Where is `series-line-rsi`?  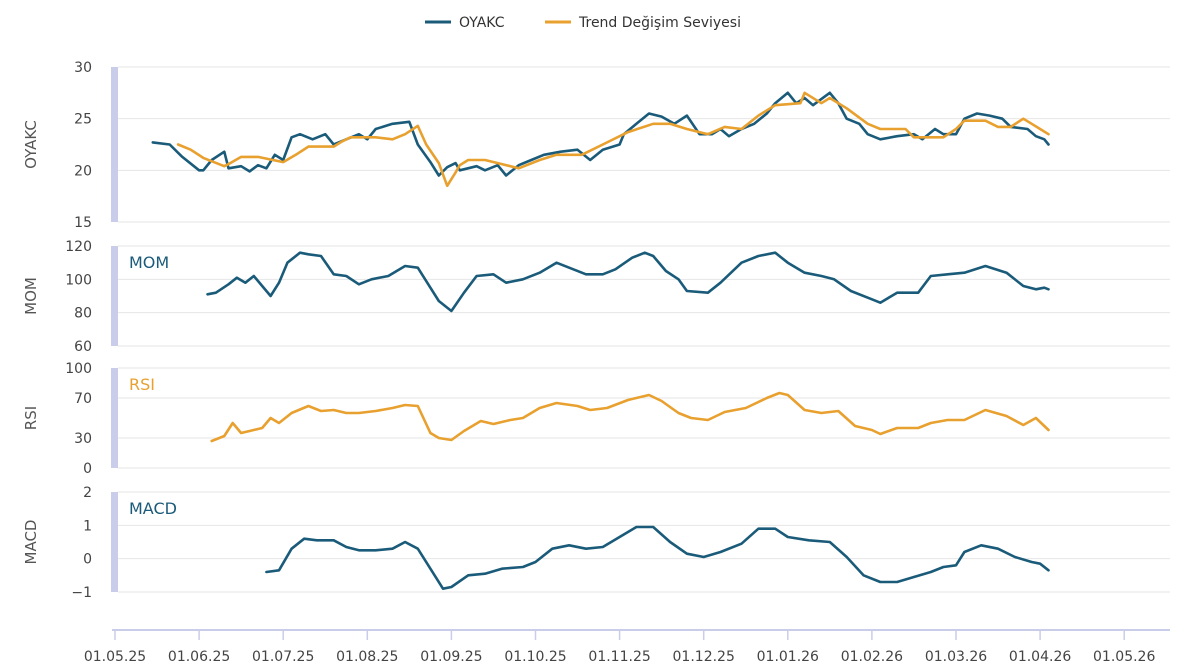 series-line-rsi is located at coordinates (630, 417).